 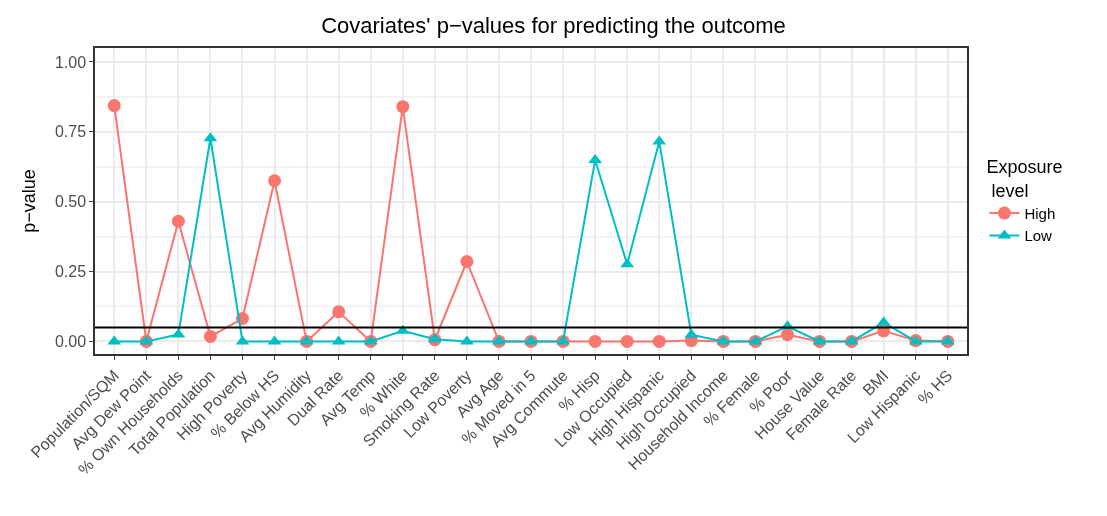 I want to click on legend-label: Low, so click(x=1038, y=236).